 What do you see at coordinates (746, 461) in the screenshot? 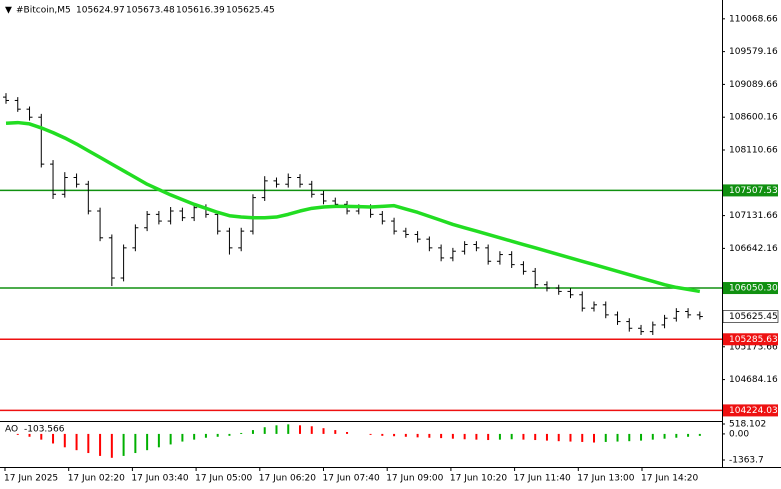
I see `ao-tick-label: -1363.7` at bounding box center [746, 461].